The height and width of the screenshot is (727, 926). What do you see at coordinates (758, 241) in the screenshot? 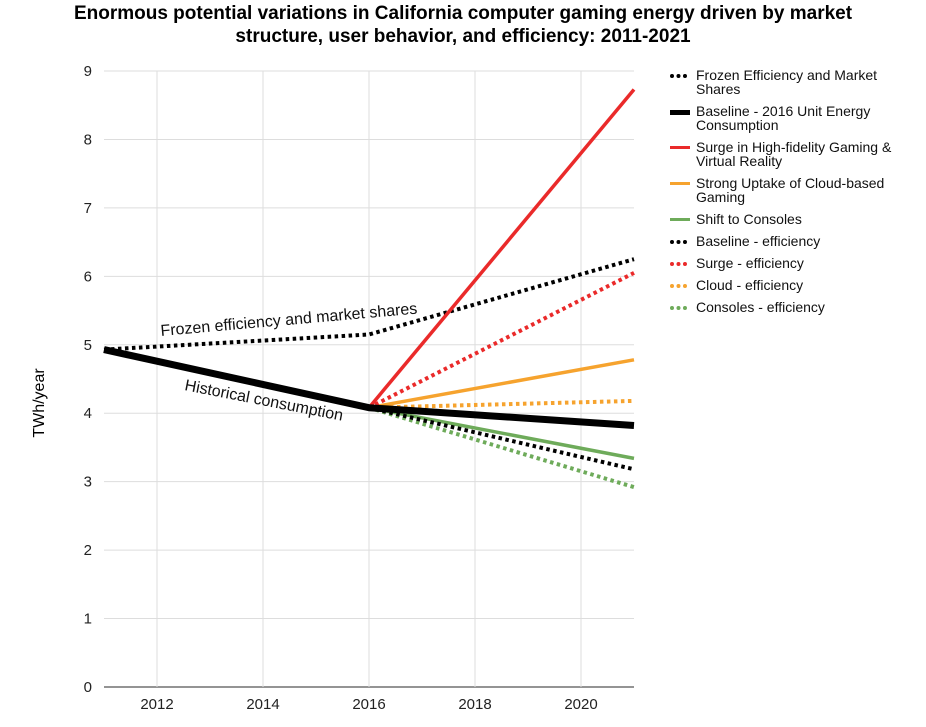
I see `legend-label: Baseline - efficiency` at bounding box center [758, 241].